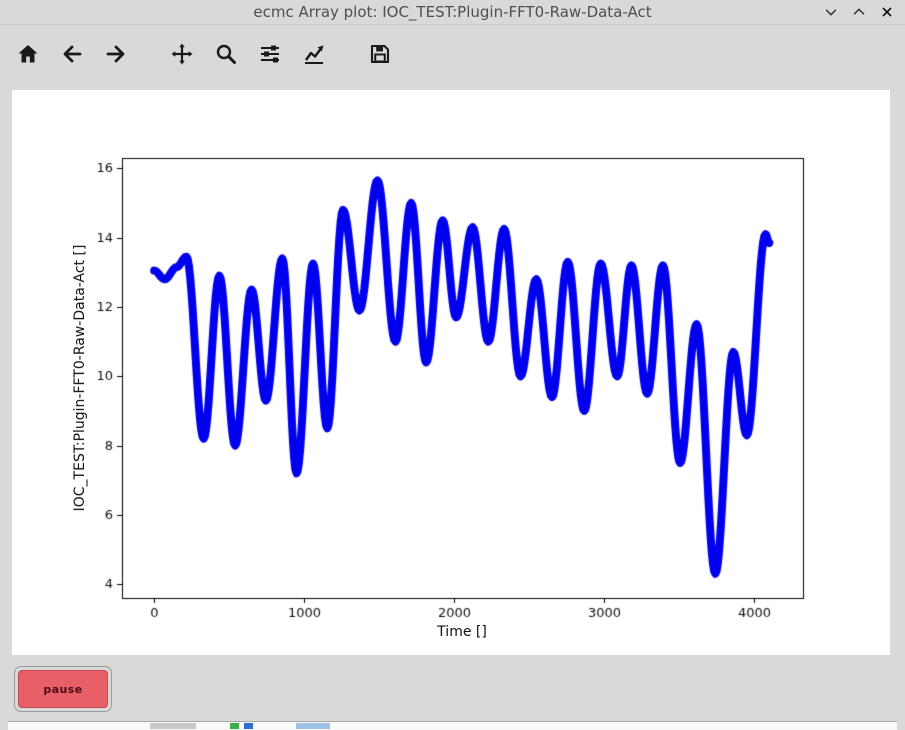  I want to click on back-button, so click(72, 56).